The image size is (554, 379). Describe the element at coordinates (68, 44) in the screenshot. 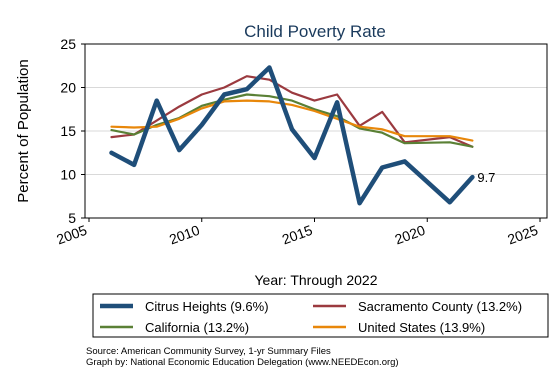

I see `y-tick-label: 25` at that location.